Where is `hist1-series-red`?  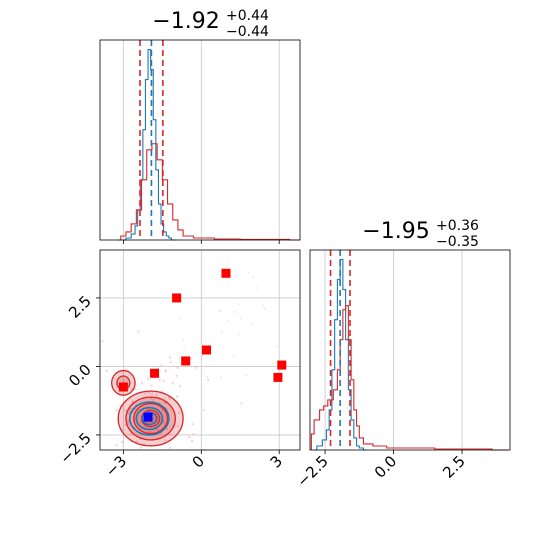
hist1-series-red is located at coordinates (209, 192).